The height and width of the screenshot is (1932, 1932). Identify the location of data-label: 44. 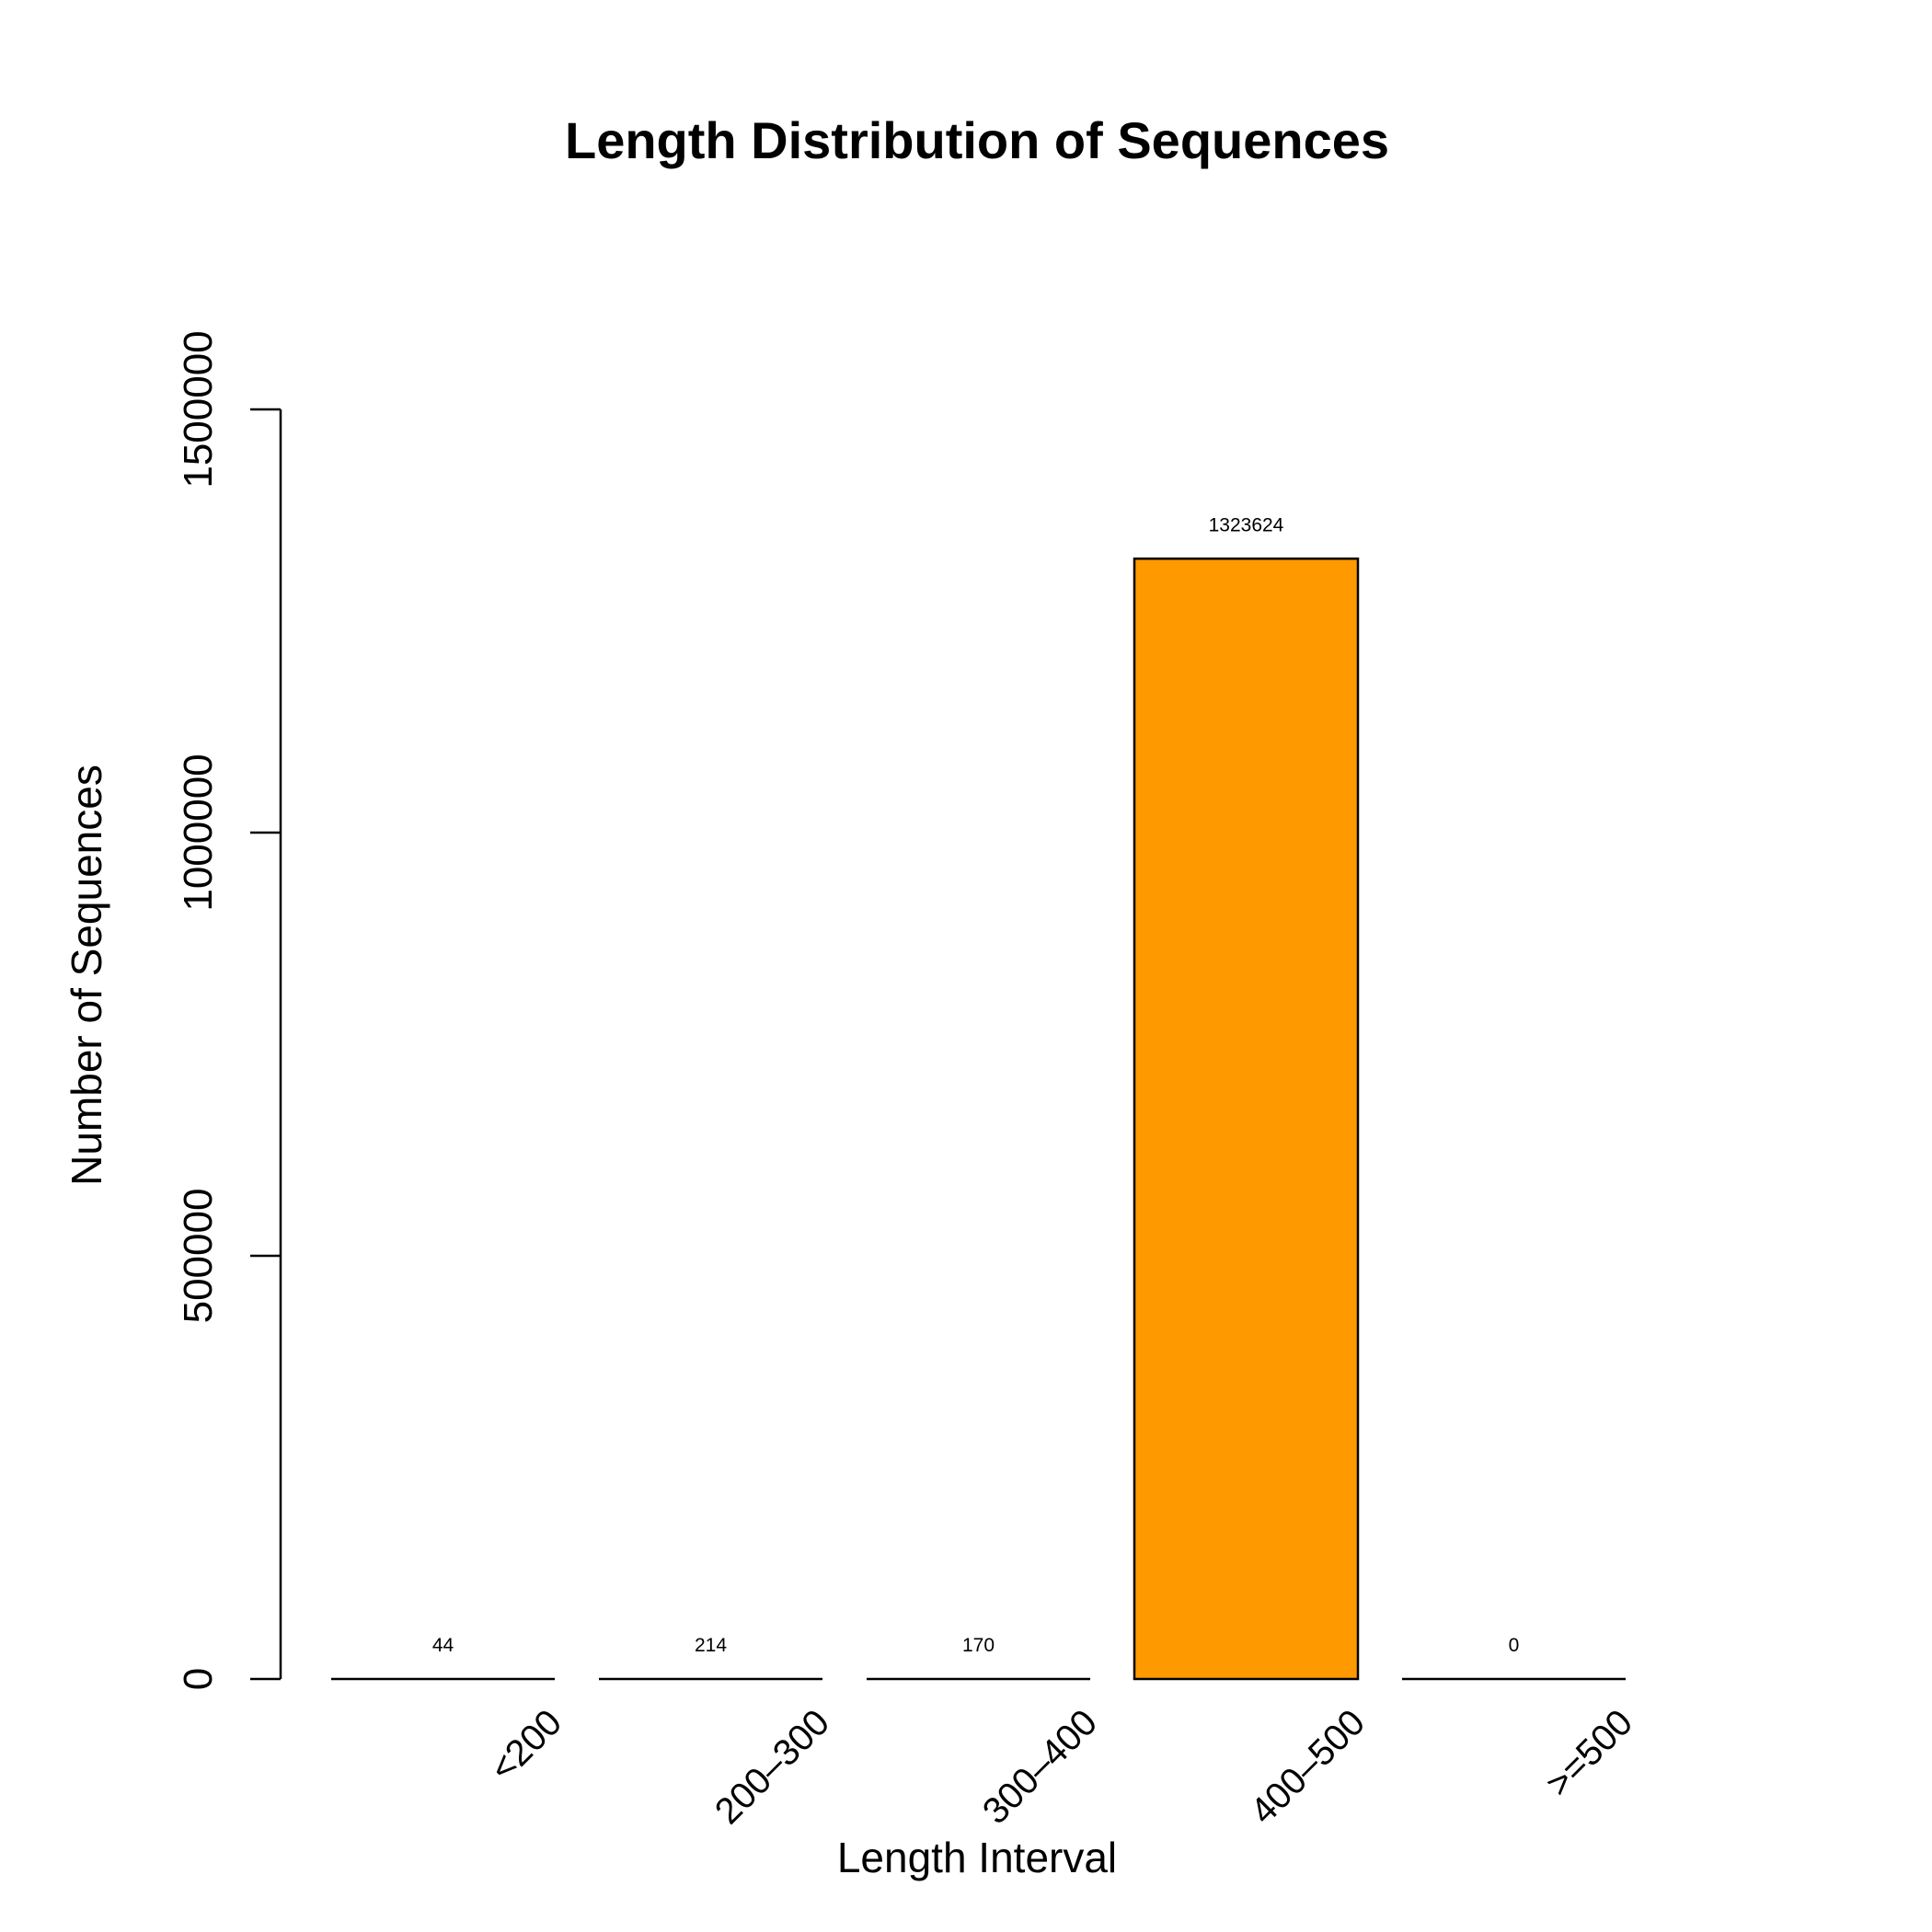
(443, 1645).